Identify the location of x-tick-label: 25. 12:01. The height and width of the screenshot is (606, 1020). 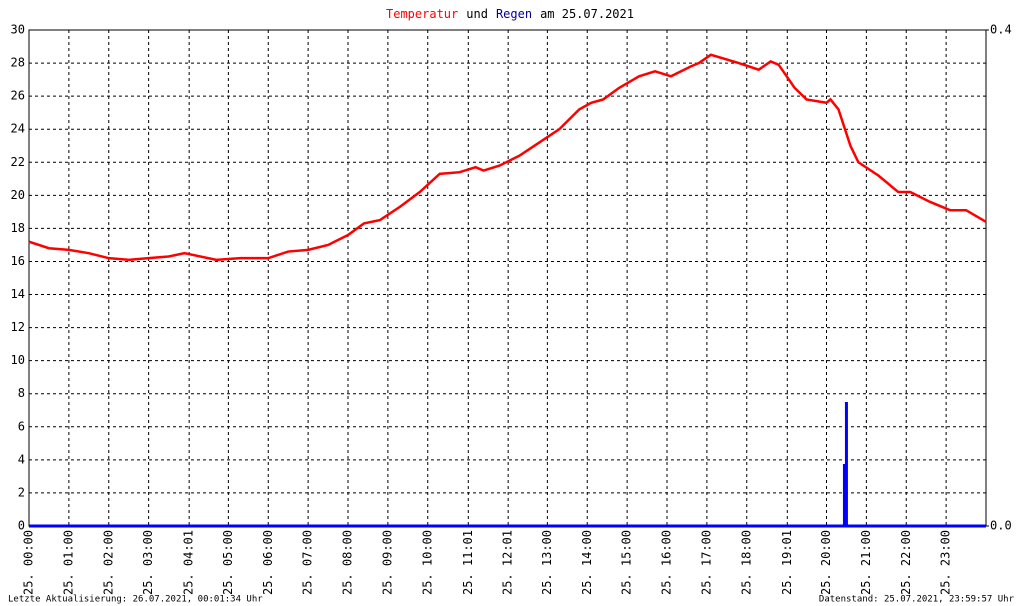
(508, 562).